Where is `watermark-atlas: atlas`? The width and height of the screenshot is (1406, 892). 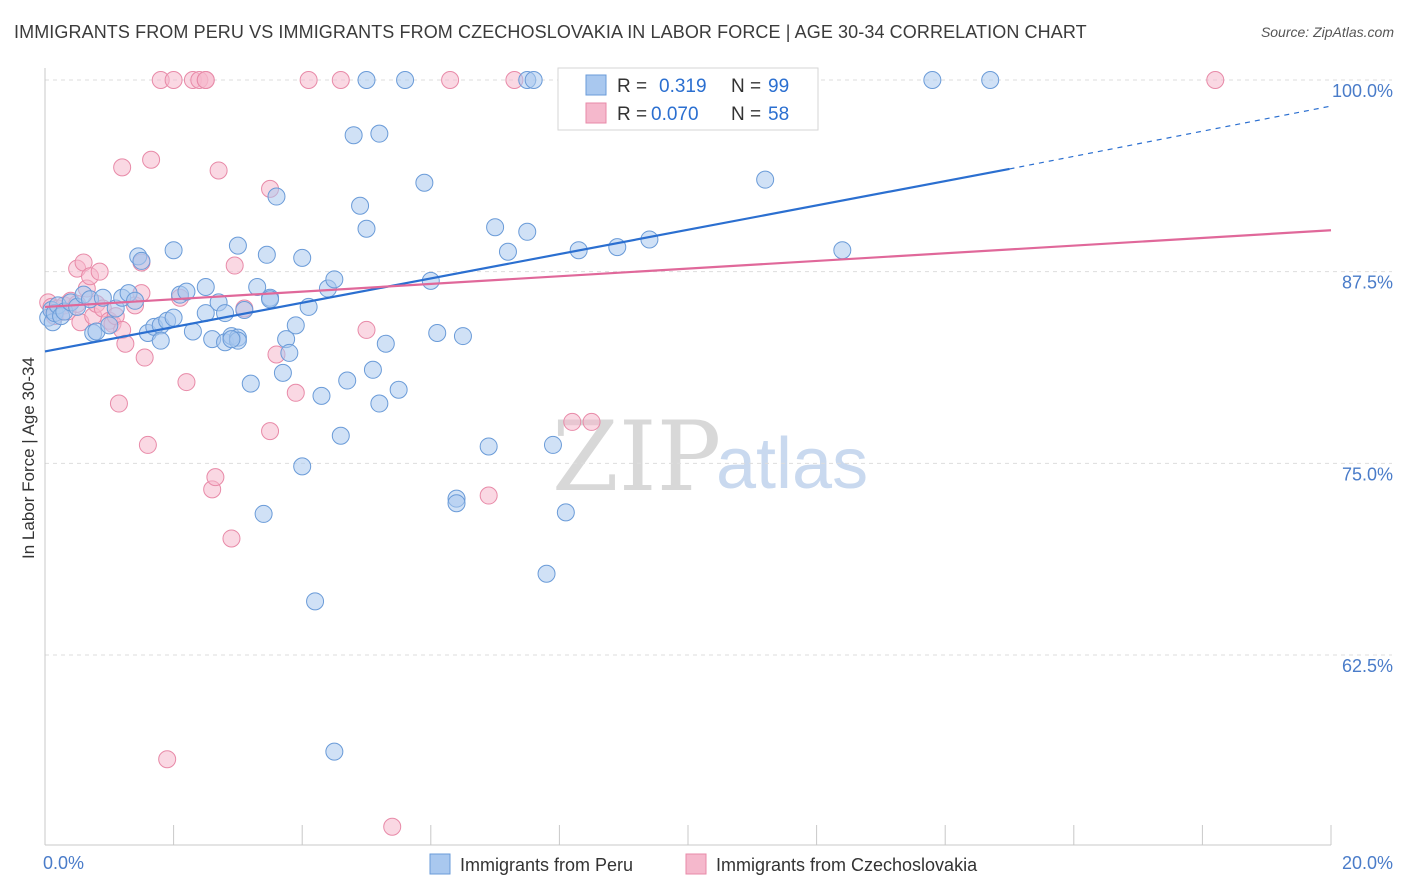
watermark-atlas: atlas is located at coordinates (792, 464).